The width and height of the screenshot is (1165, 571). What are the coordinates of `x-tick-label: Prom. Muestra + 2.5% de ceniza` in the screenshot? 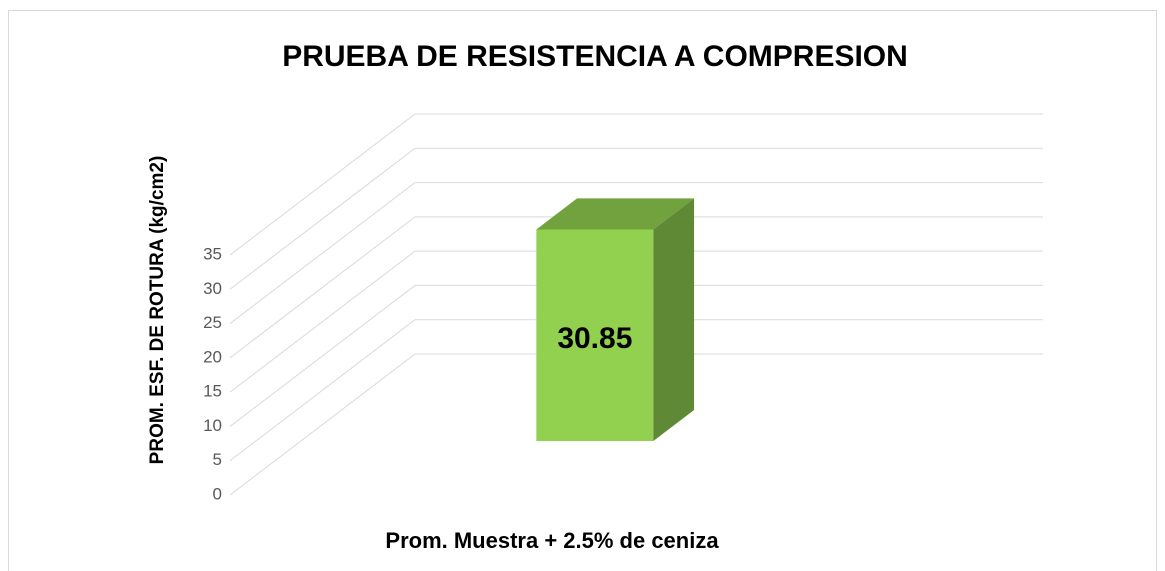 It's located at (552, 540).